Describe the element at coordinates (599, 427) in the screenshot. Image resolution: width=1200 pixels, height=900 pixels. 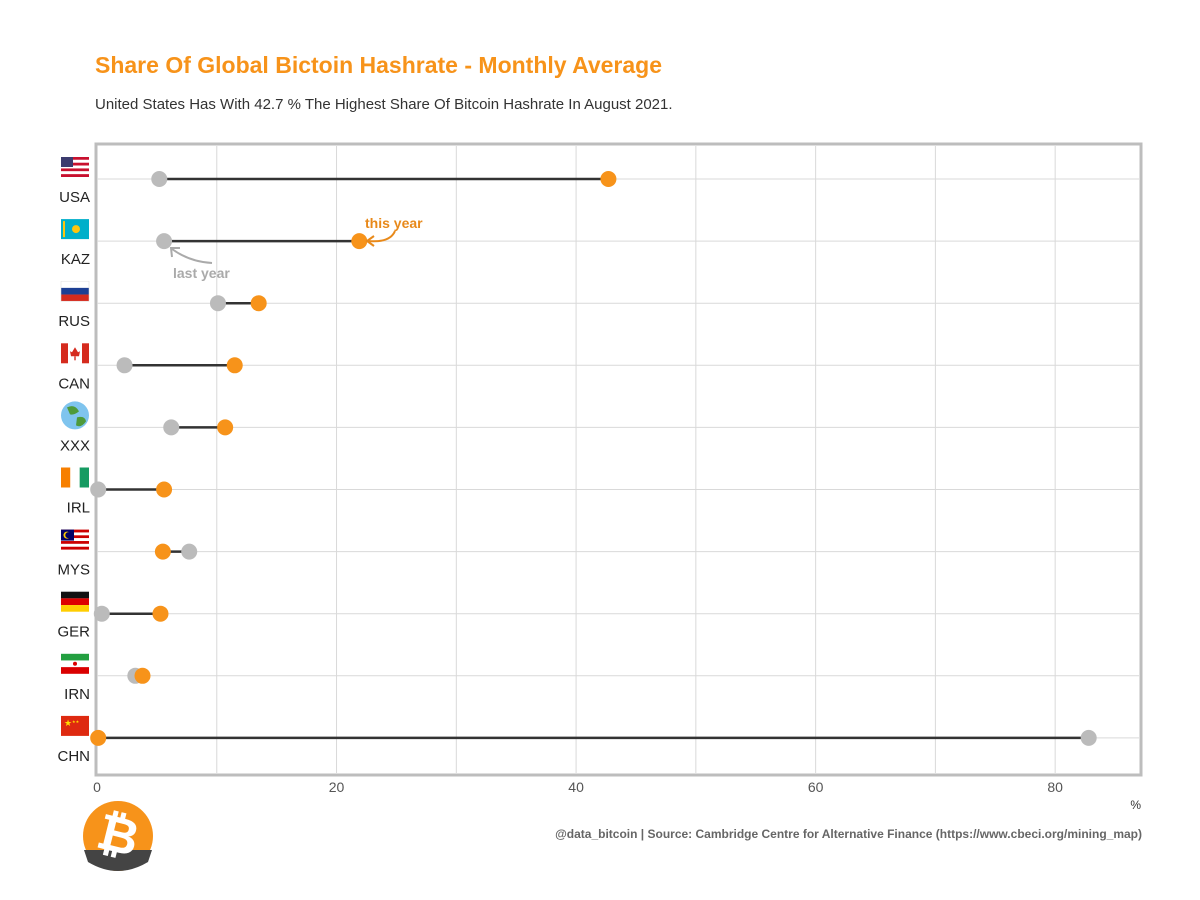
I see `row-xxx: XXX` at that location.